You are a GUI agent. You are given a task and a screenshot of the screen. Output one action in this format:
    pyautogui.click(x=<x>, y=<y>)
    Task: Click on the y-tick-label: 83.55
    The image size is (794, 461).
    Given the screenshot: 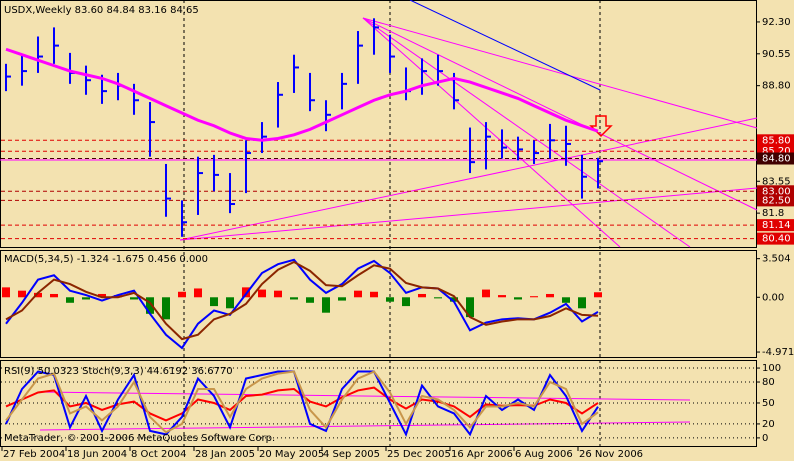 What is the action you would take?
    pyautogui.click(x=776, y=181)
    